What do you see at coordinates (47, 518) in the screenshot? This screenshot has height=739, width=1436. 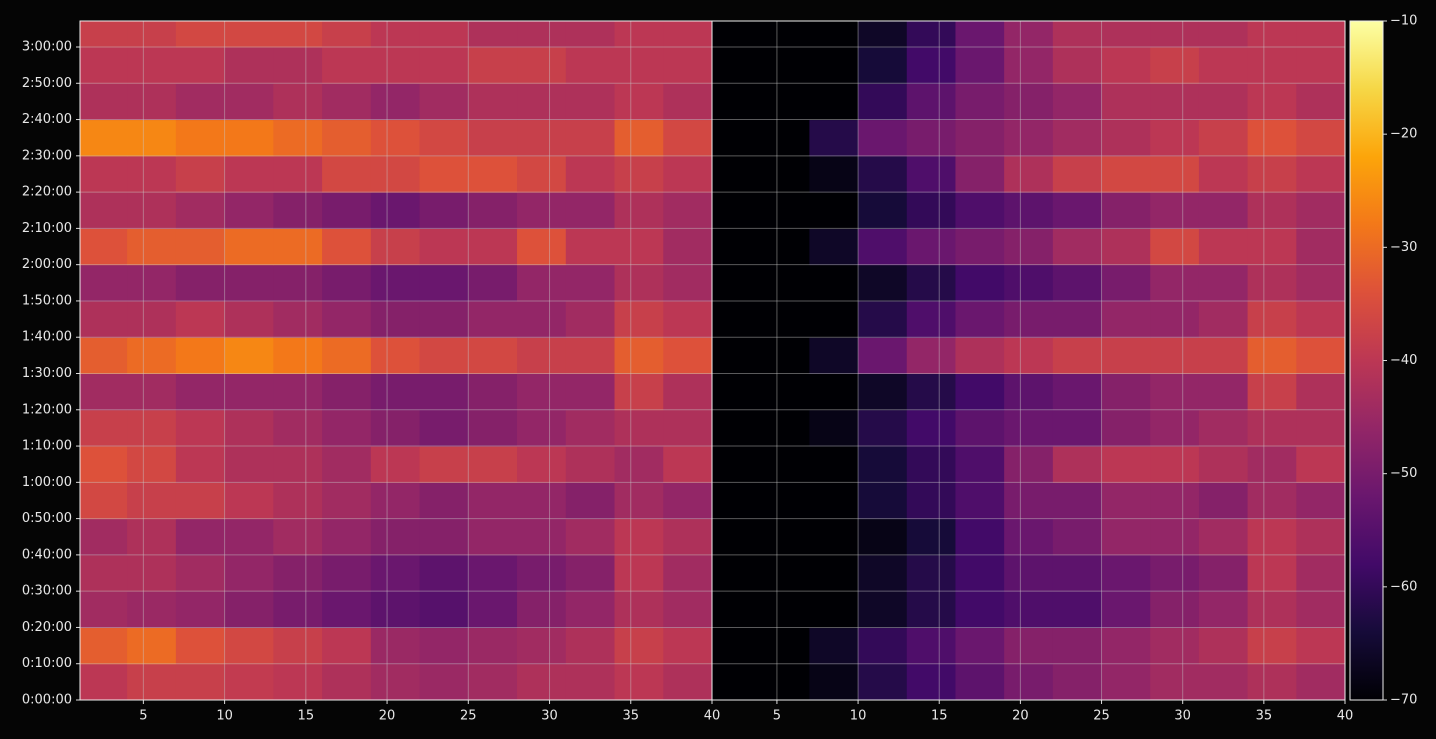 I see `y-tick-label: 0:50:00` at bounding box center [47, 518].